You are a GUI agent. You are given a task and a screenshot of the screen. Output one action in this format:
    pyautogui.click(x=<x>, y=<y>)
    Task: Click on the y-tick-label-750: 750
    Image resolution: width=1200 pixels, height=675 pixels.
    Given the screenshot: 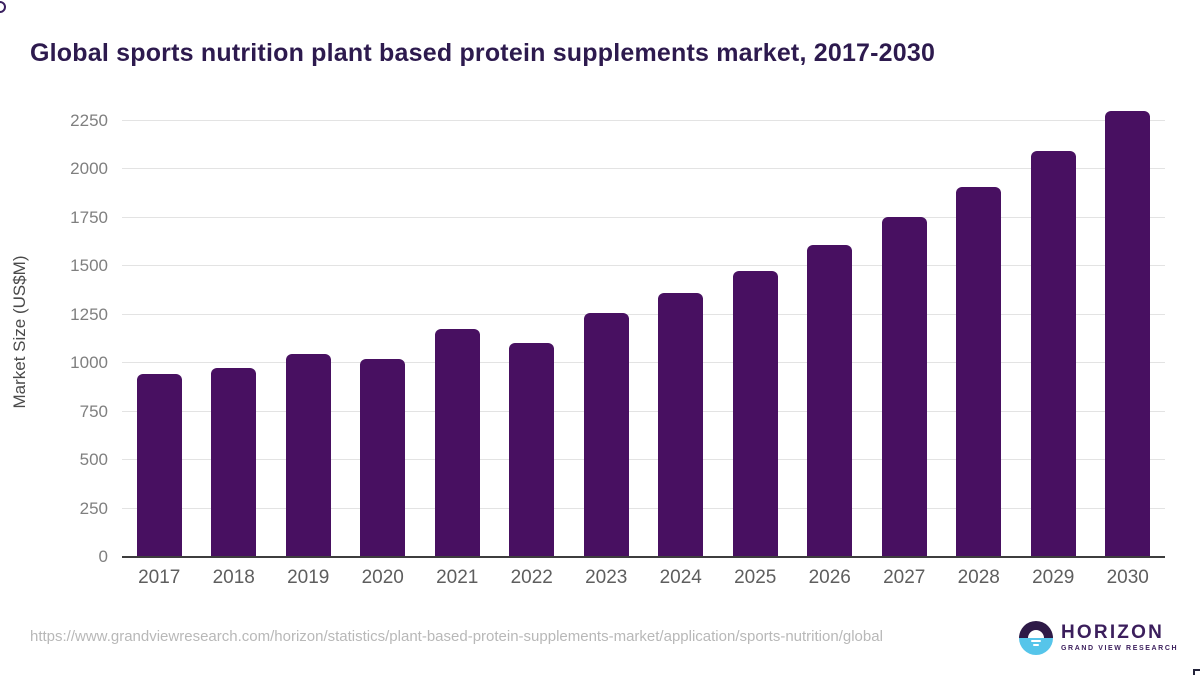 What is the action you would take?
    pyautogui.click(x=93, y=411)
    